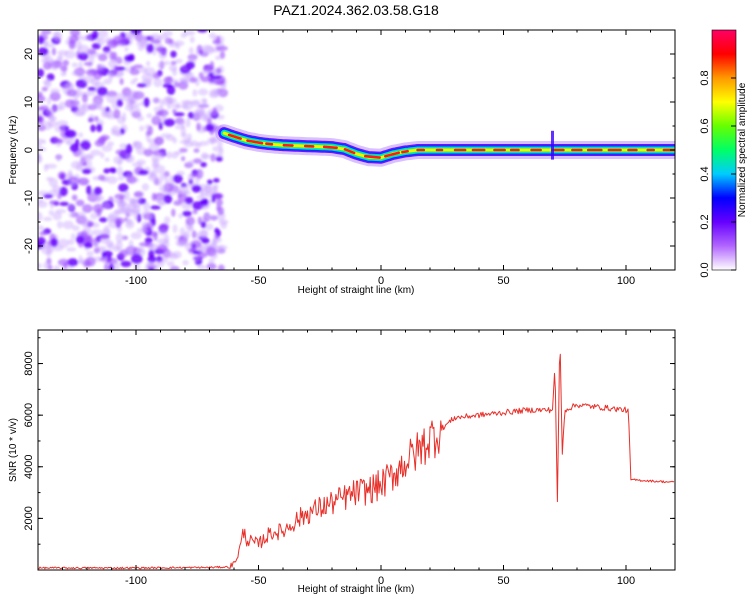 The width and height of the screenshot is (750, 600). I want to click on ridge-core, so click(372, 156).